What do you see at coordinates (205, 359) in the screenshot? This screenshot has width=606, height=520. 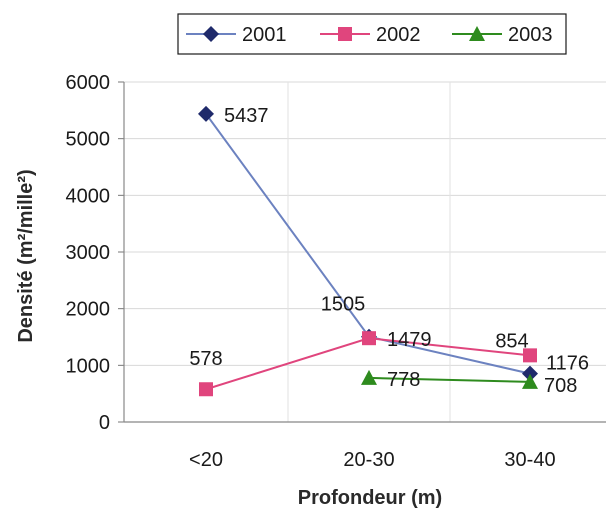 I see `data-label-2002-<20: 578` at bounding box center [205, 359].